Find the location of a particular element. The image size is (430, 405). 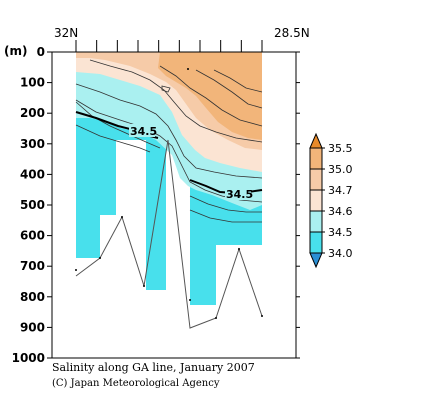

colorbar-top-arrow is located at coordinates (316, 140).